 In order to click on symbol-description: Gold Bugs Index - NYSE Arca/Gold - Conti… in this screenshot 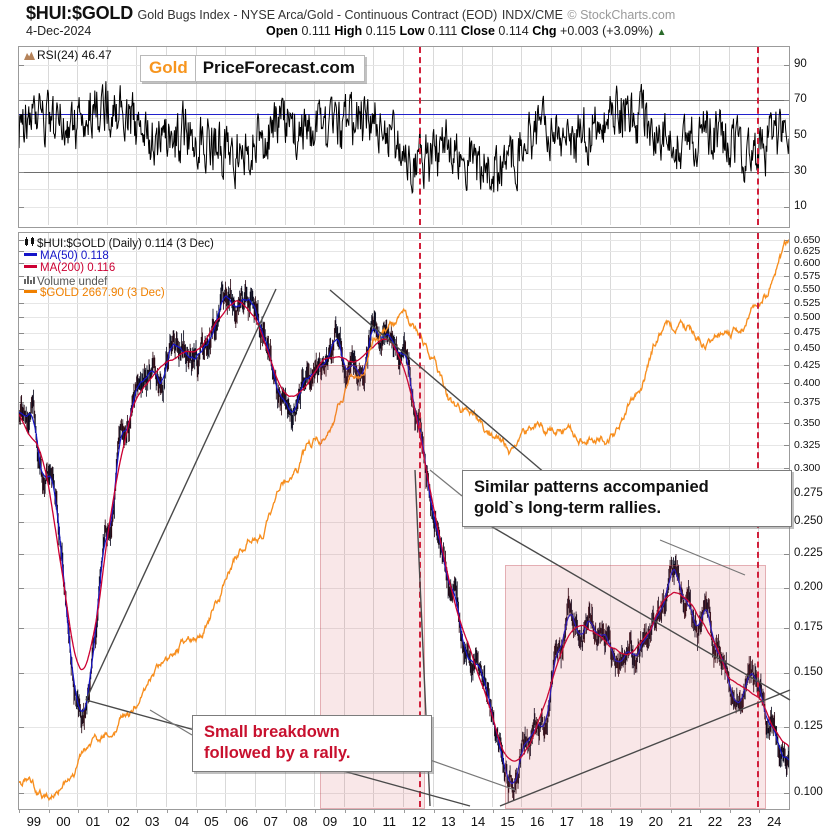, I will do `click(317, 15)`.